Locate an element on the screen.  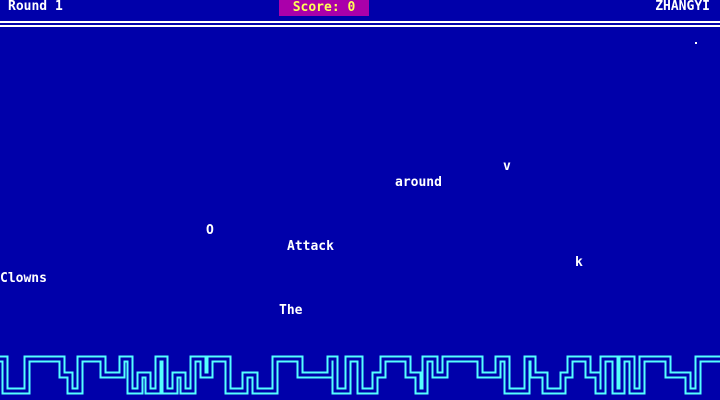
score-display: Score: 0 is located at coordinates (324, 8).